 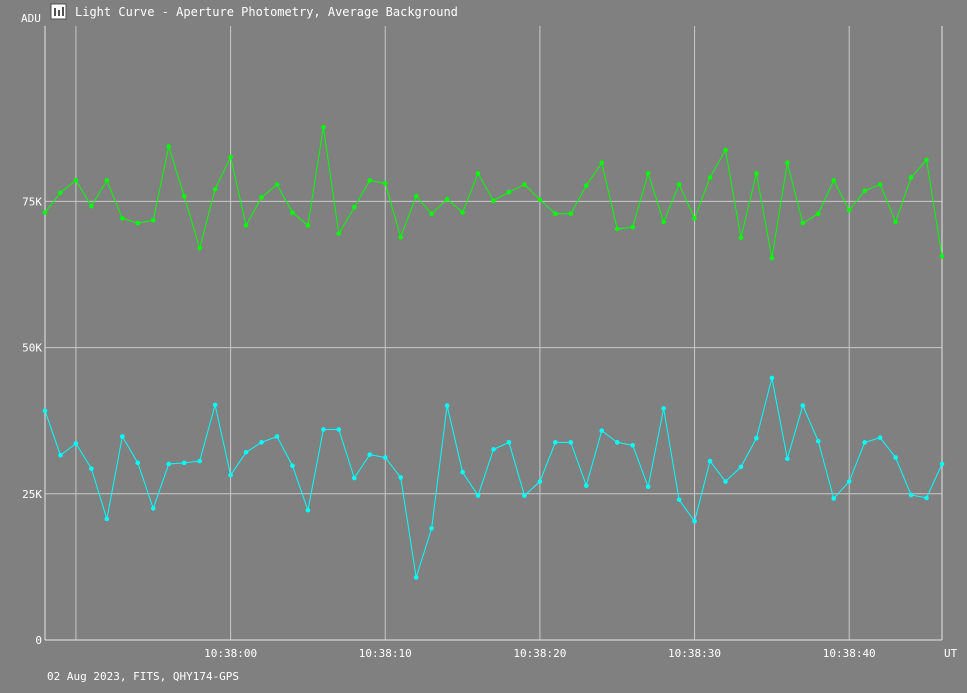 What do you see at coordinates (32, 348) in the screenshot?
I see `y-tick-label-2: 50K` at bounding box center [32, 348].